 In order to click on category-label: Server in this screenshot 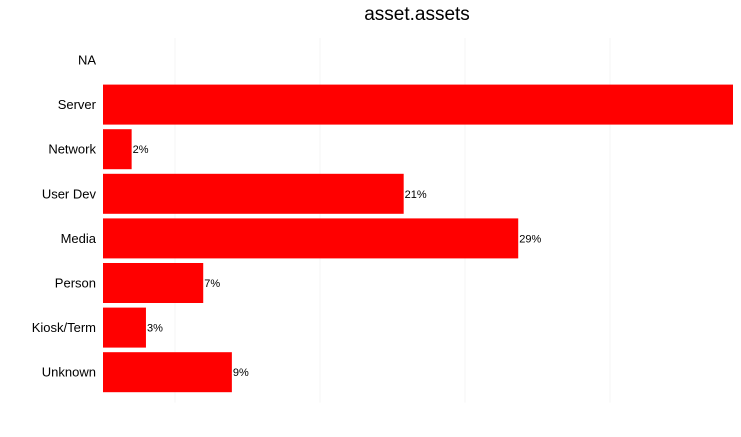, I will do `click(77, 104)`.